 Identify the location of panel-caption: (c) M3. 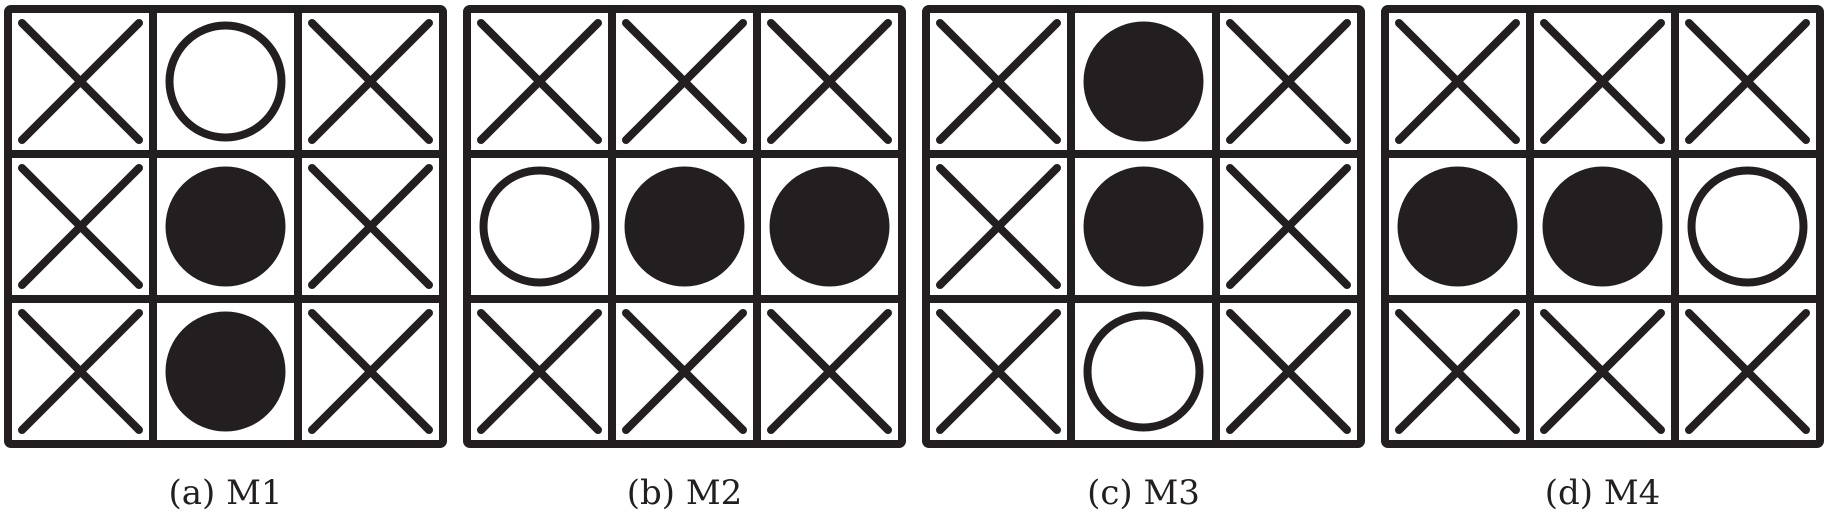
(1143, 493).